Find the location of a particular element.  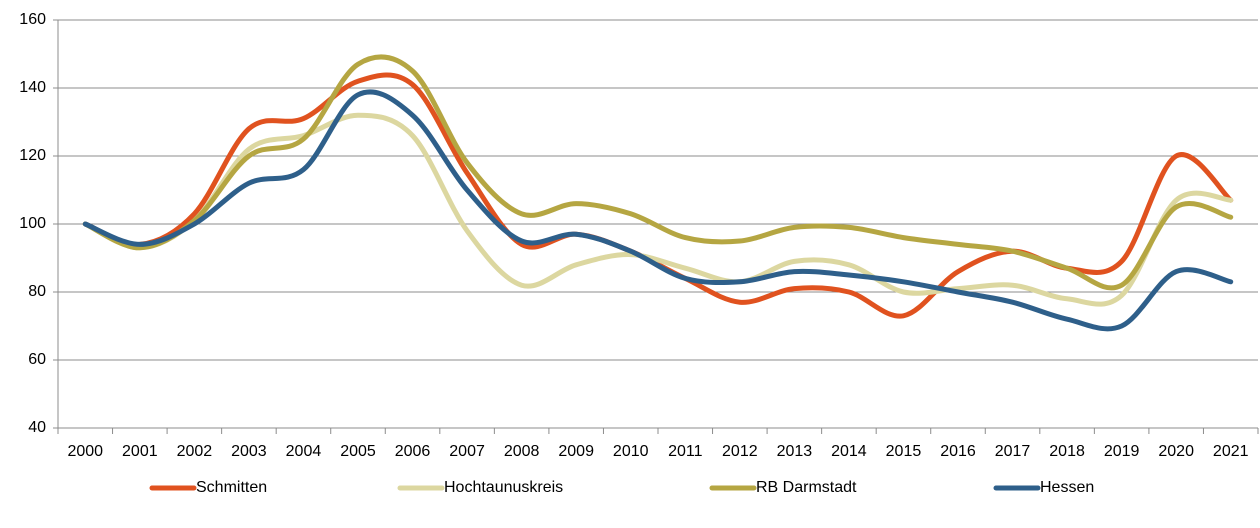

x-tick-label: 2021 is located at coordinates (1231, 451).